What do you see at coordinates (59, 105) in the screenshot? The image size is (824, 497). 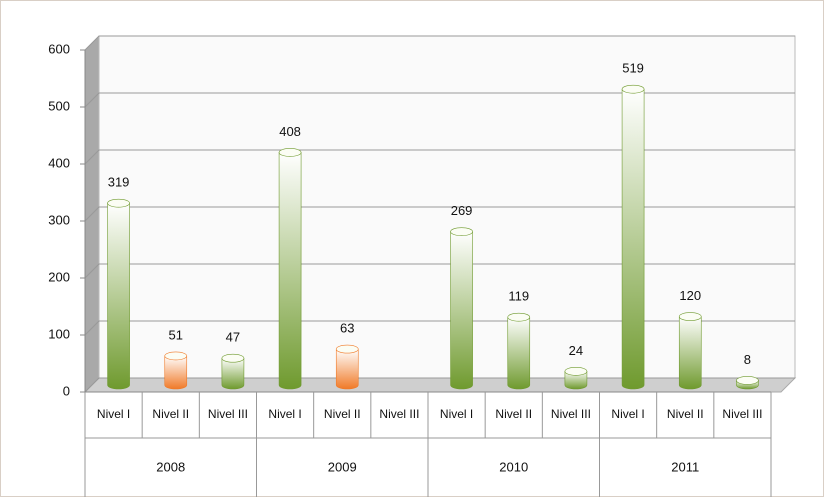 I see `y-tick-label: 500` at bounding box center [59, 105].